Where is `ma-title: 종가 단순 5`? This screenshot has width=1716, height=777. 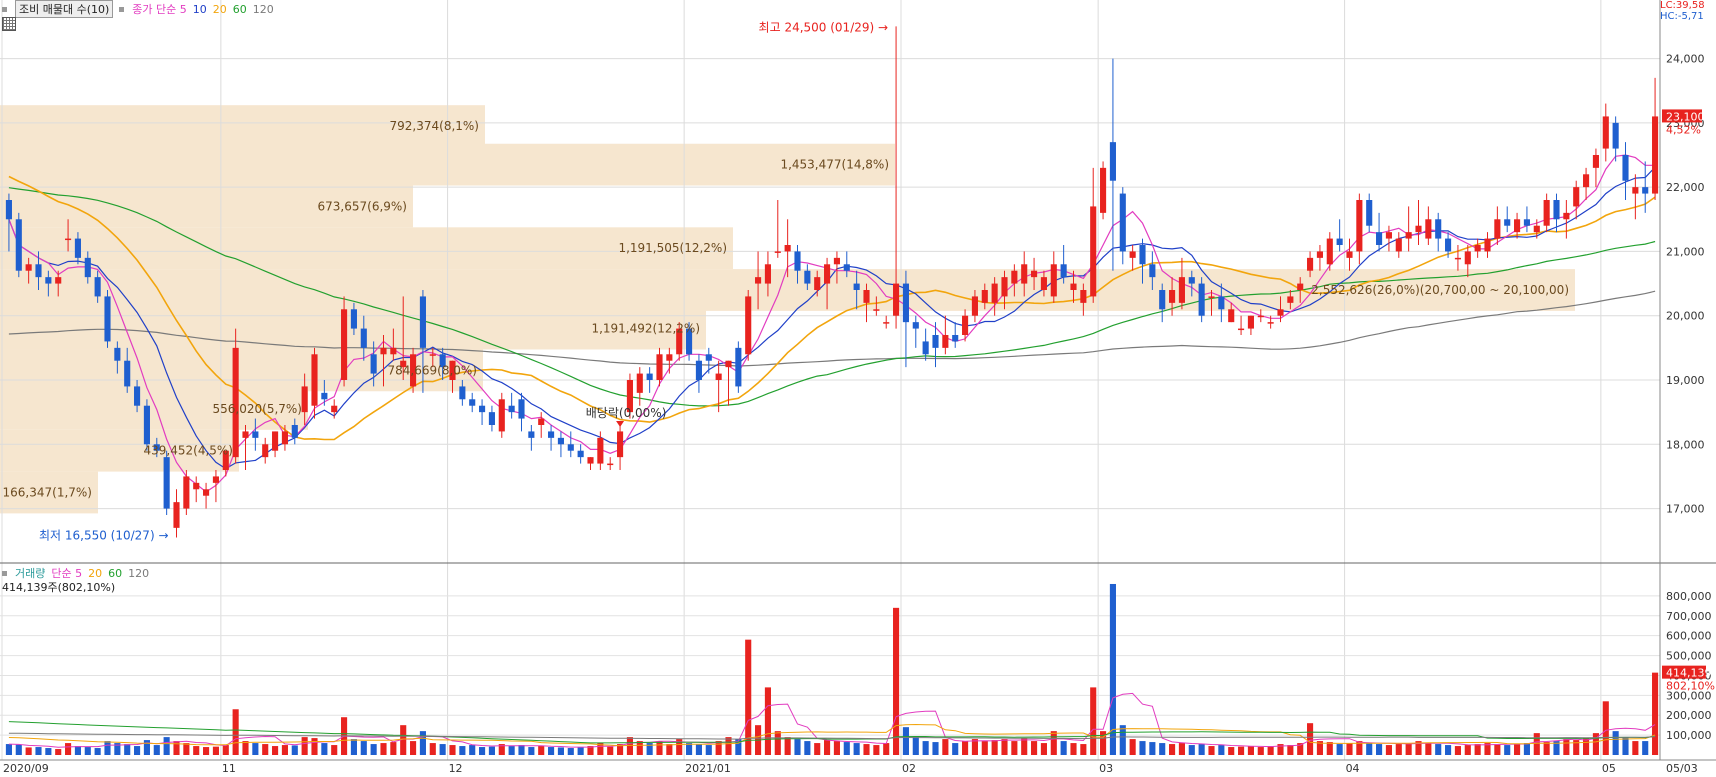
ma-title: 종가 단순 5 is located at coordinates (159, 9).